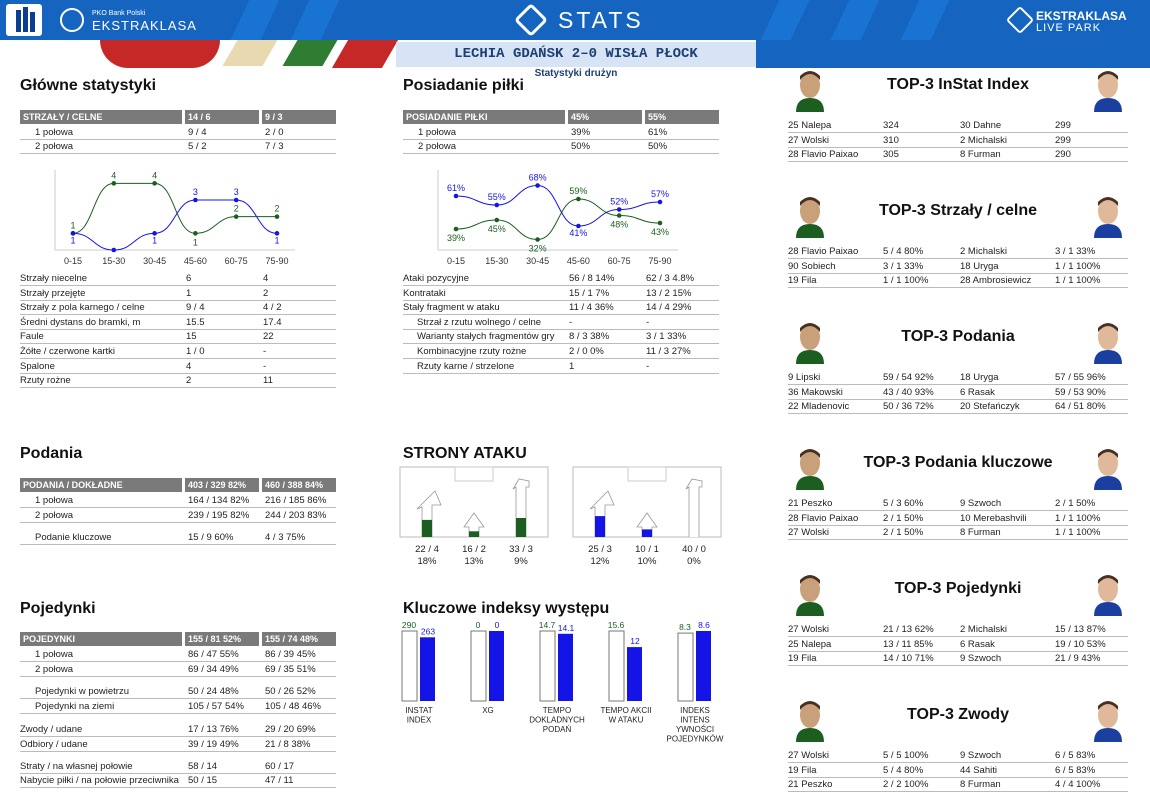 Image resolution: width=1150 pixels, height=793 pixels. Describe the element at coordinates (437, 146) in the screenshot. I see `row-label: 2 połowa` at that location.